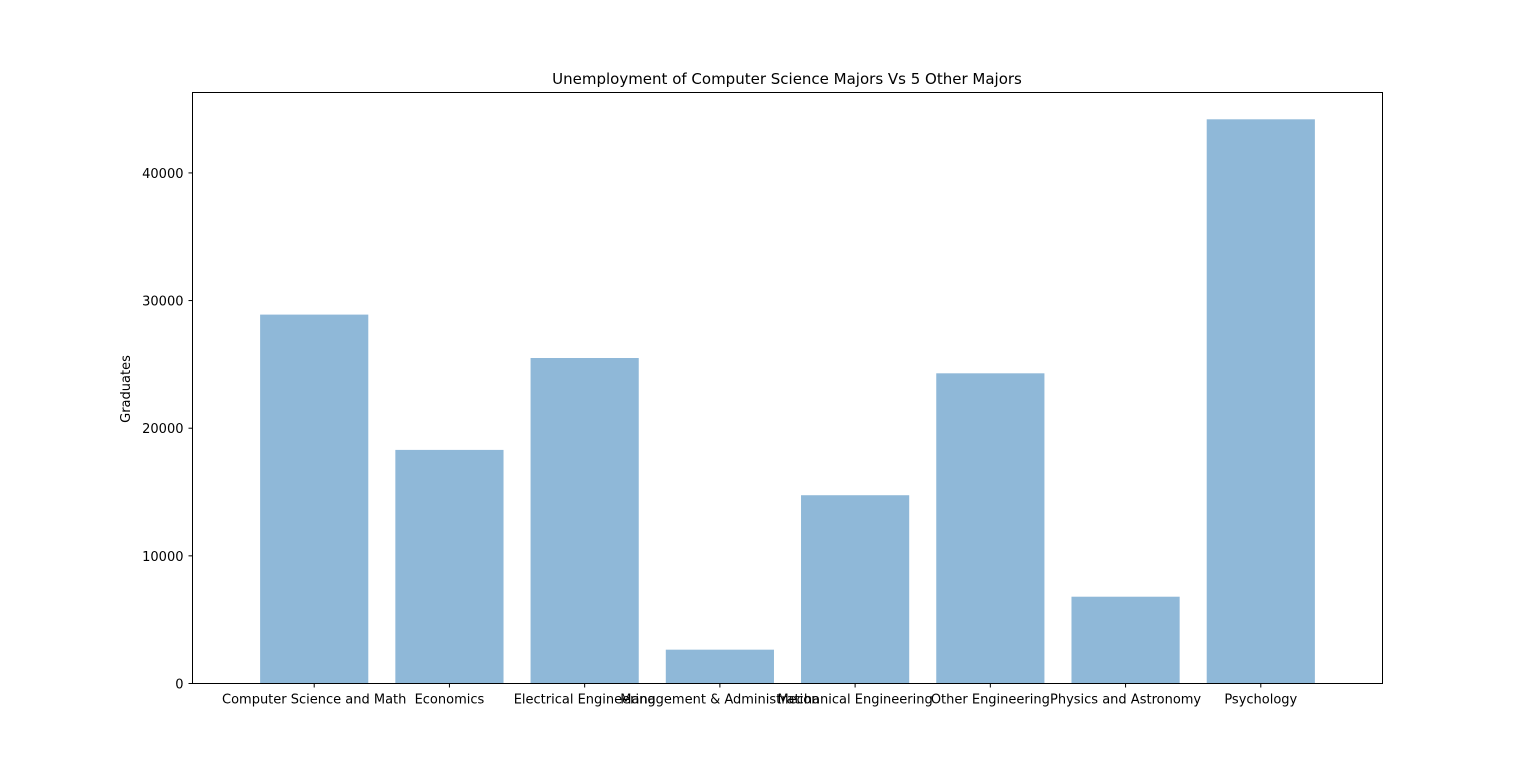 This screenshot has width=1536, height=767. What do you see at coordinates (162, 557) in the screenshot?
I see `y-tick-label: 10000` at bounding box center [162, 557].